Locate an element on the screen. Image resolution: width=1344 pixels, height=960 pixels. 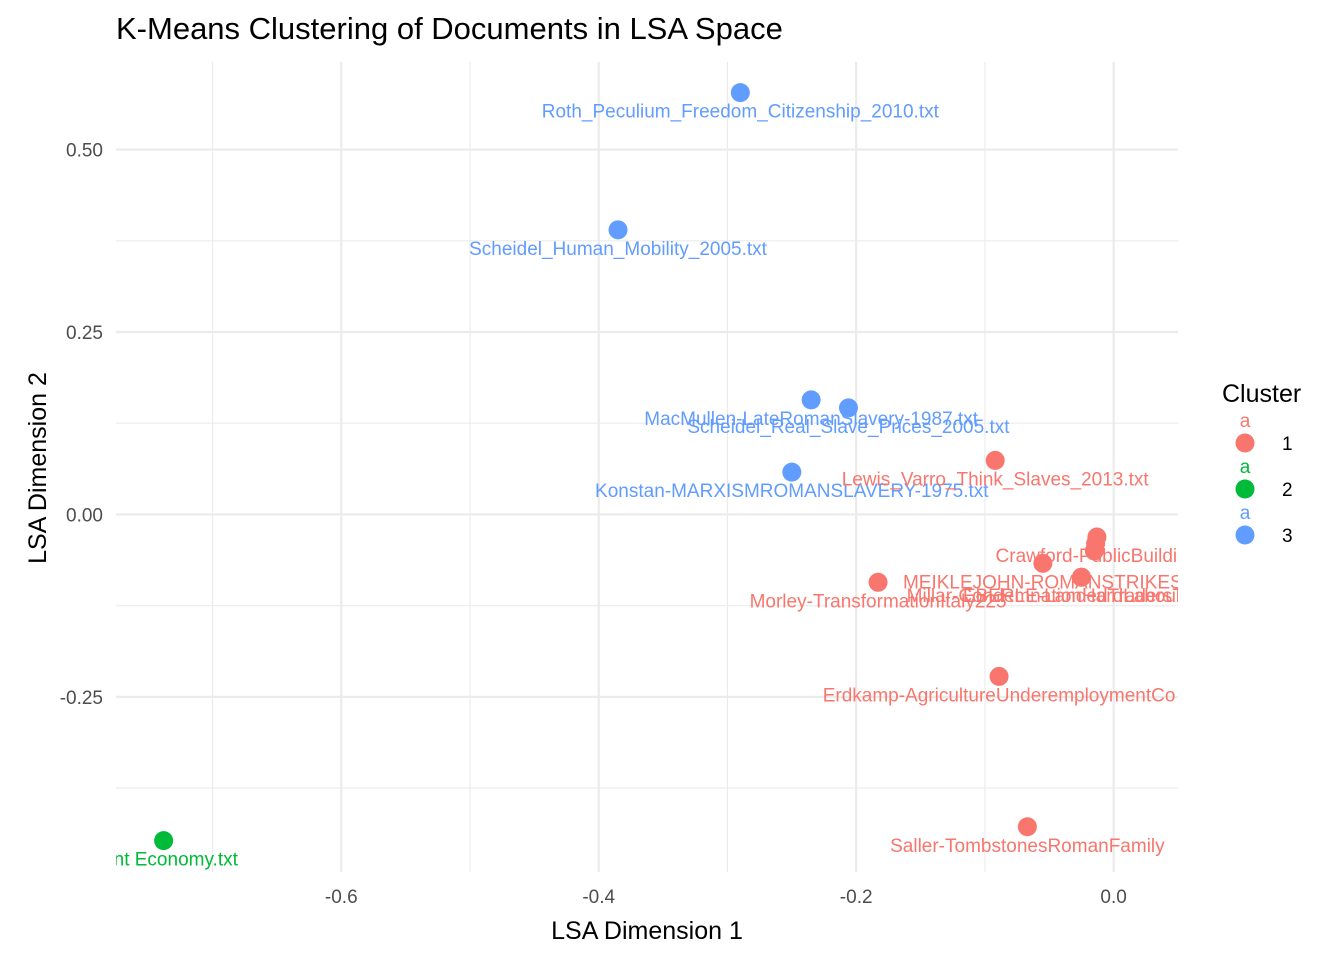
point-label: MacMullen-LateRomanSlavery-1987.txt is located at coordinates (811, 419).